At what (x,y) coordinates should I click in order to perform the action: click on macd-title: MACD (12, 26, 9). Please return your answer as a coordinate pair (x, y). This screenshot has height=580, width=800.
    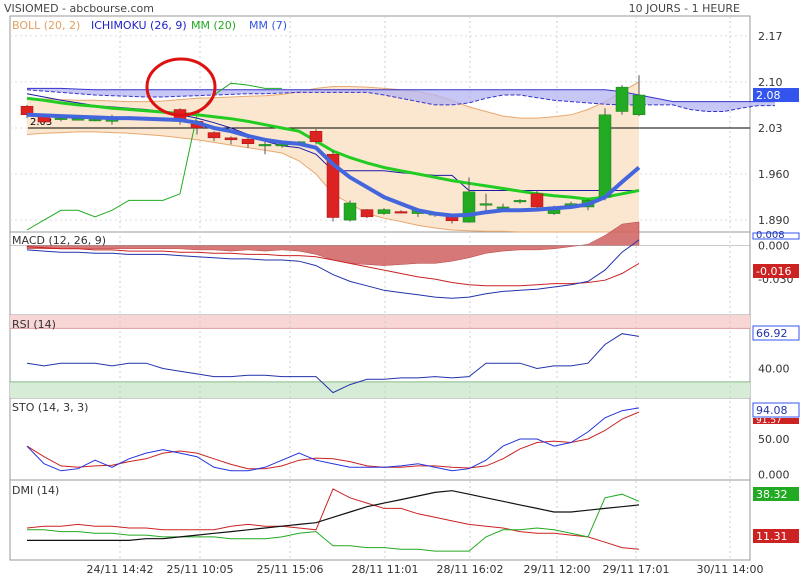
    Looking at the image, I should click on (59, 240).